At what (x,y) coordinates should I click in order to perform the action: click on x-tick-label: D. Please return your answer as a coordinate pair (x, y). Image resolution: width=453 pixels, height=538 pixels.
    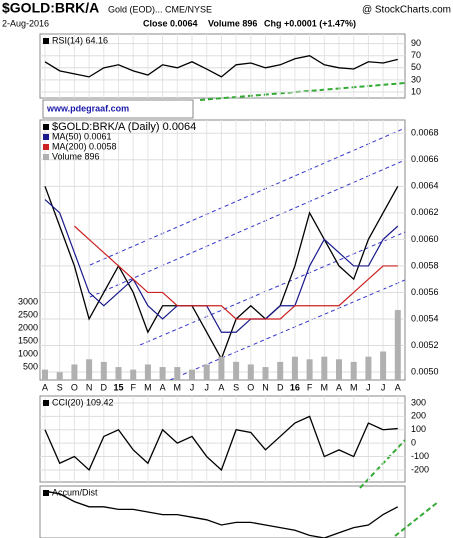
    Looking at the image, I should click on (104, 387).